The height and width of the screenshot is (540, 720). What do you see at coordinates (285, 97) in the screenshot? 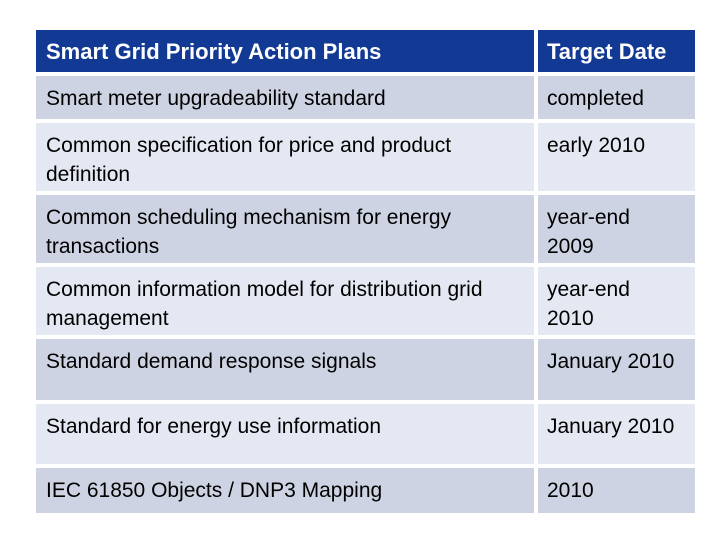
I see `plan-cell: Smart meter upgradeability standard` at bounding box center [285, 97].